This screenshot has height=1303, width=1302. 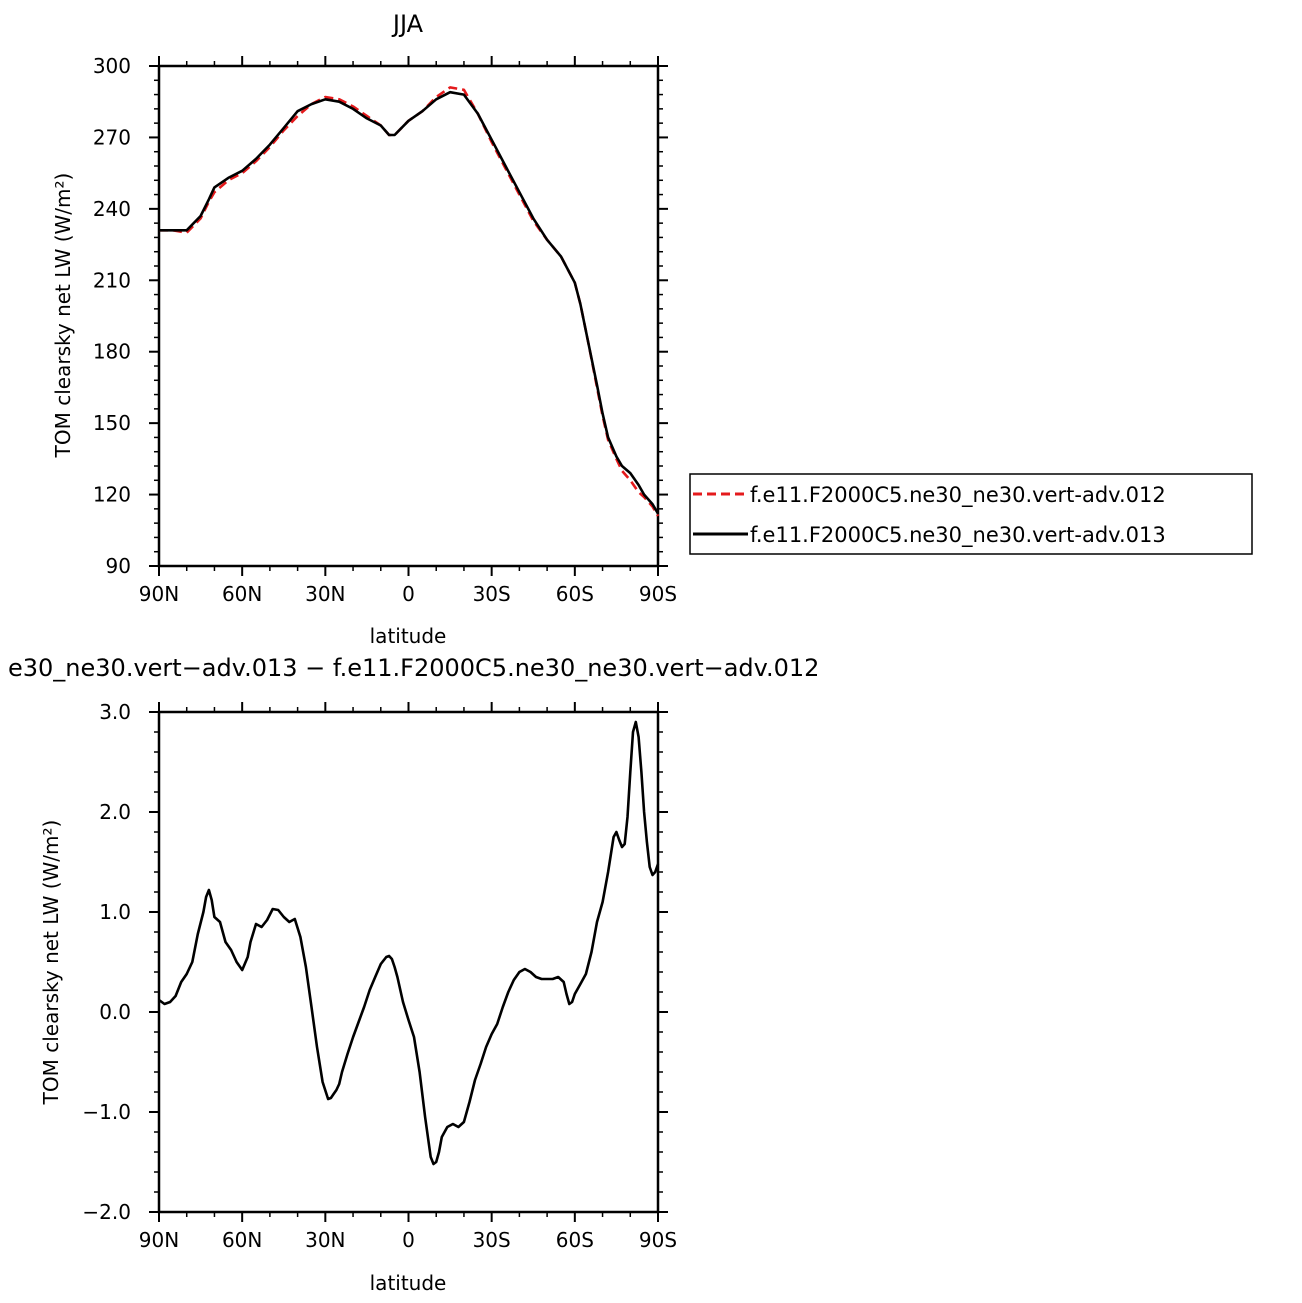 What do you see at coordinates (242, 1240) in the screenshot?
I see `chart2-xtick-label: 60N` at bounding box center [242, 1240].